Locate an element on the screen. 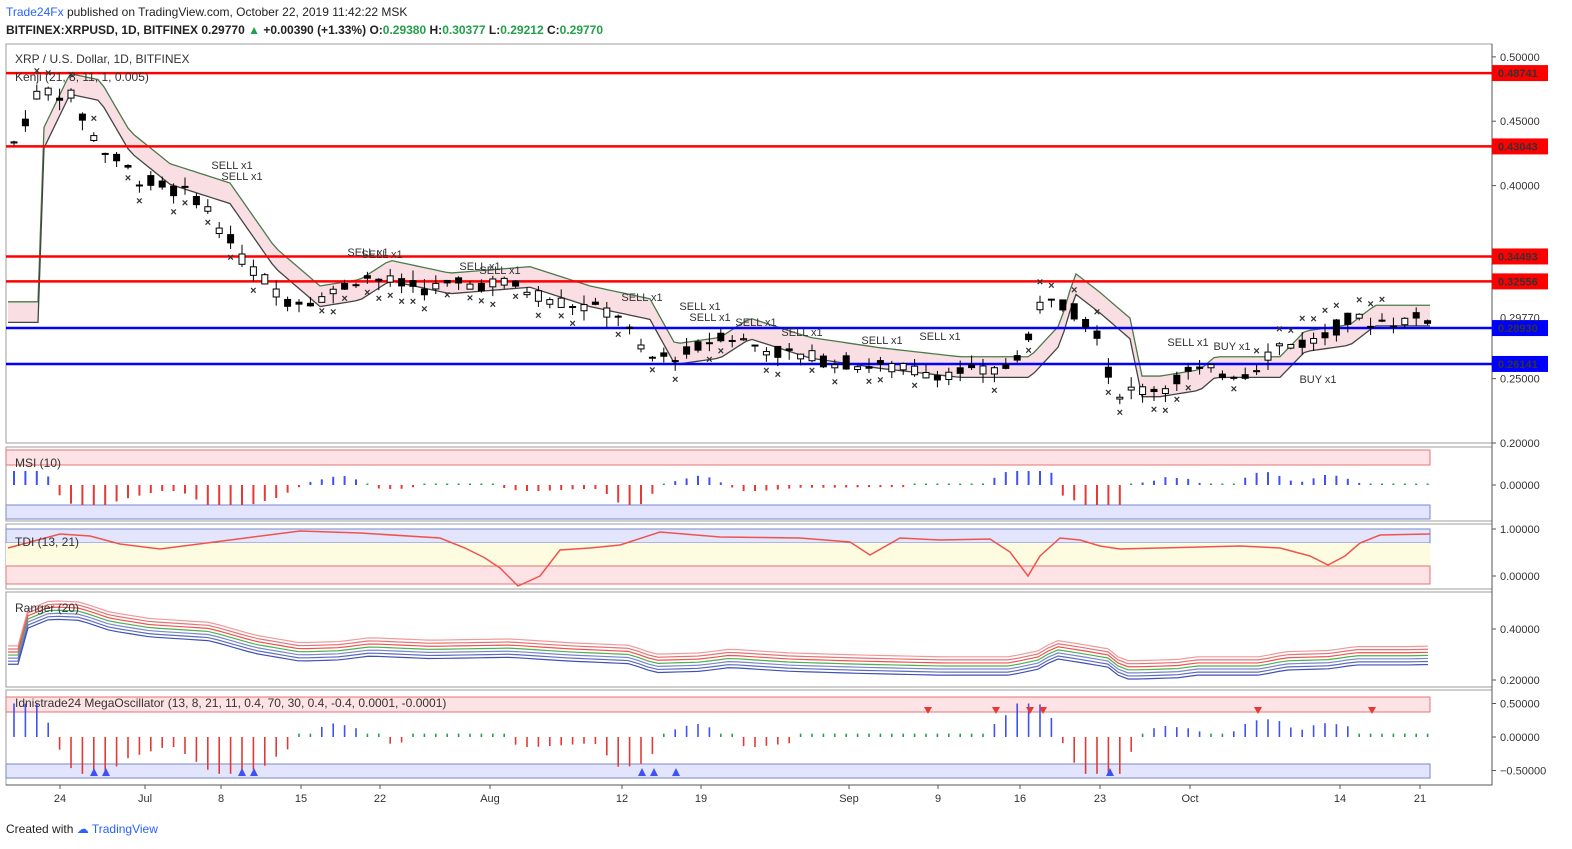 The height and width of the screenshot is (849, 1572). low-label: L: is located at coordinates (494, 30).